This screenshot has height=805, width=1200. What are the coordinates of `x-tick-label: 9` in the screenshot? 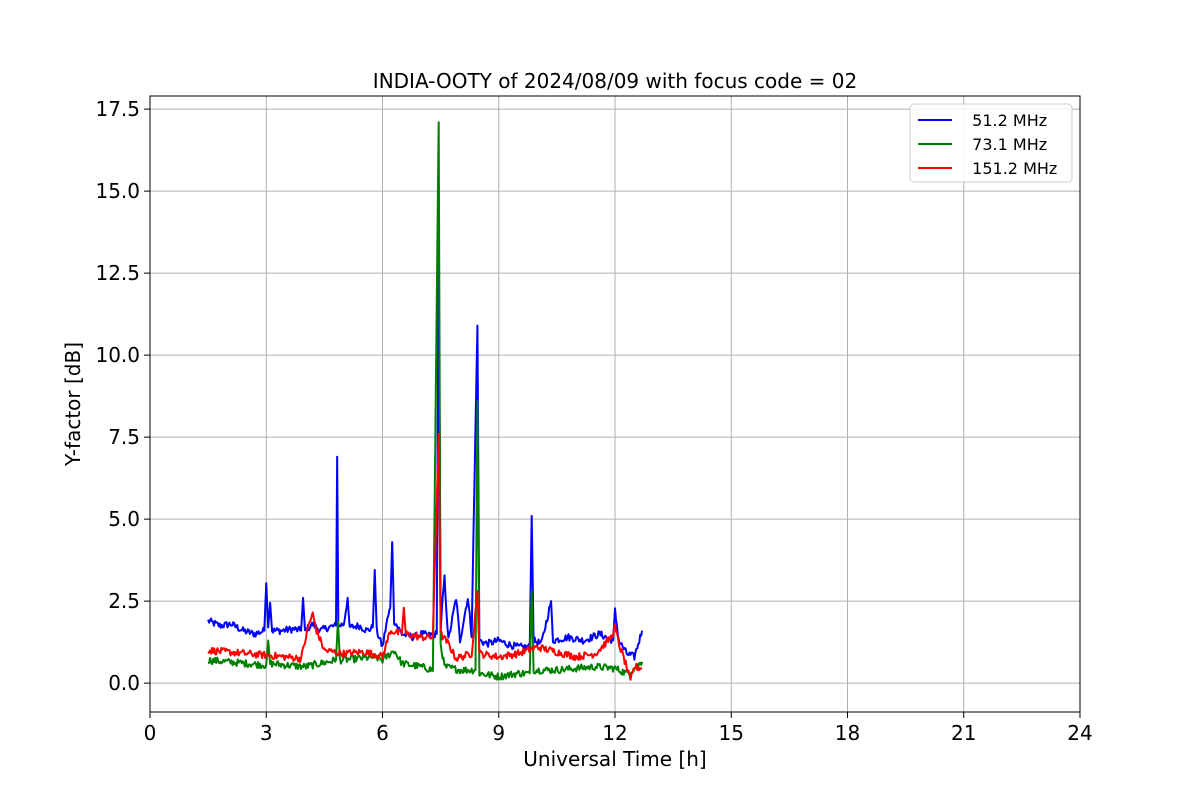 It's located at (498, 733).